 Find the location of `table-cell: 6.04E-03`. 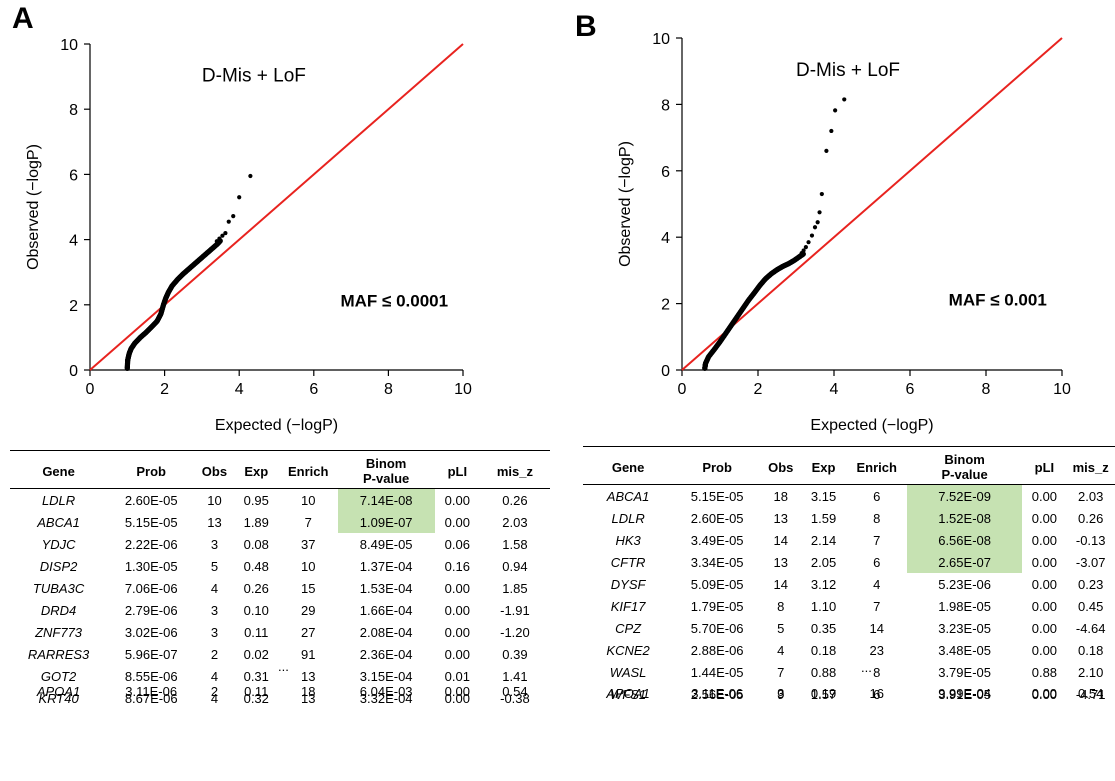

table-cell: 6.04E-03 is located at coordinates (386, 691).